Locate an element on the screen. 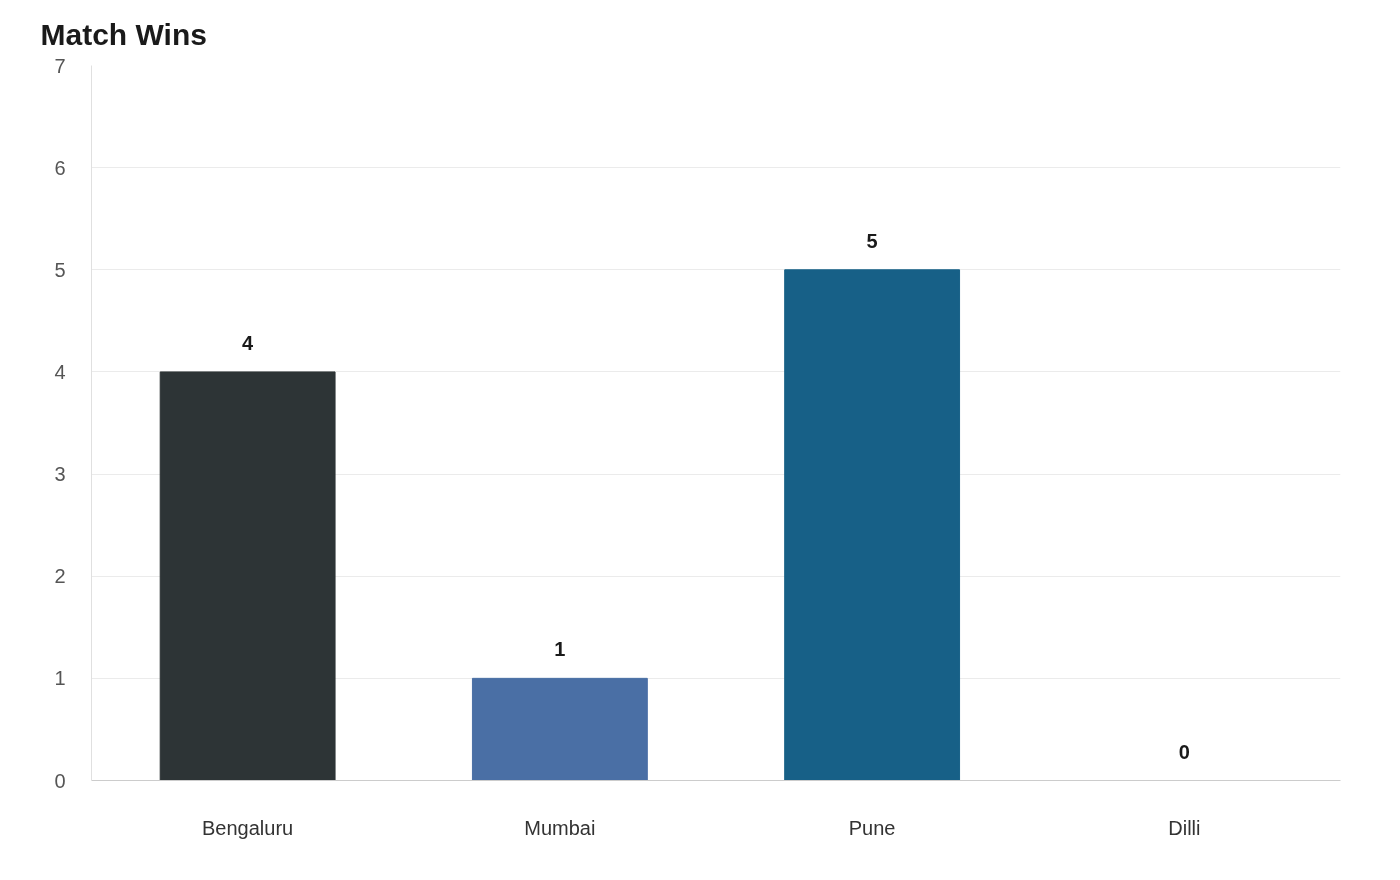 This screenshot has width=1400, height=880. x-tick-label: Mumbai is located at coordinates (560, 827).